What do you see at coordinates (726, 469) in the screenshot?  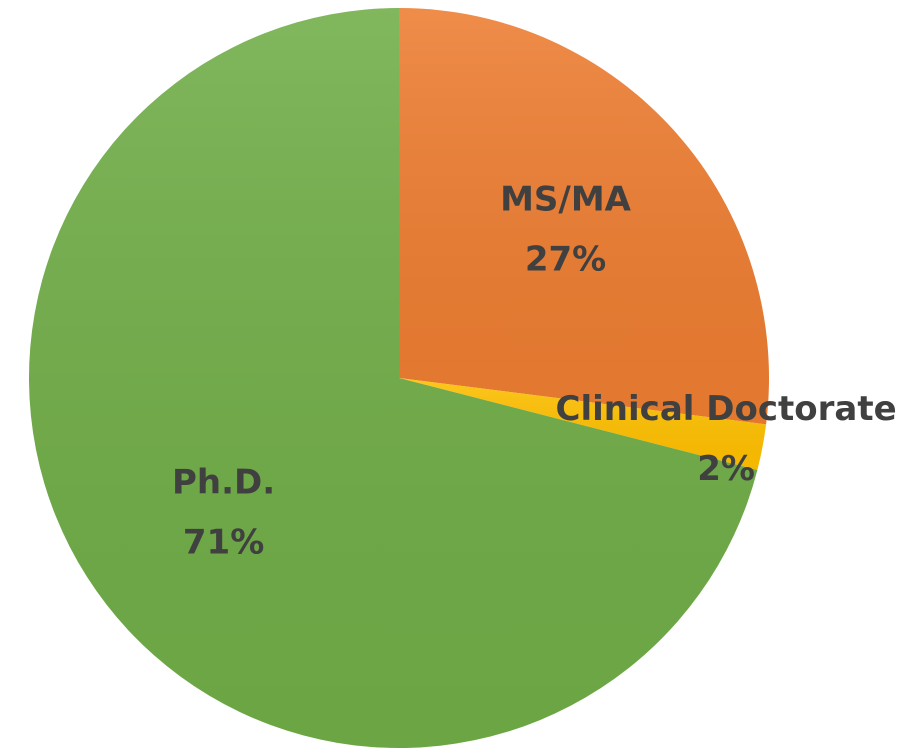 I see `slice-value: 2%` at bounding box center [726, 469].